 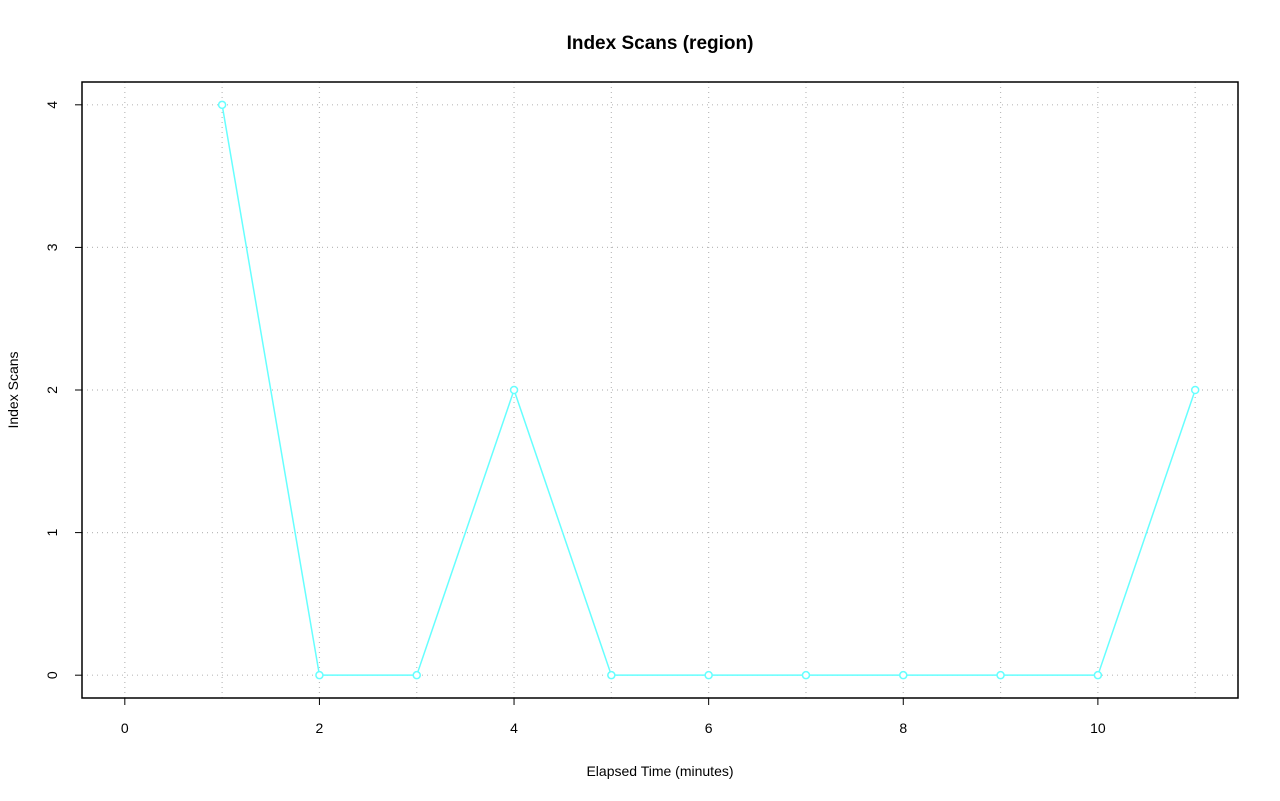 I want to click on y-tick-label: 0, so click(x=52, y=675).